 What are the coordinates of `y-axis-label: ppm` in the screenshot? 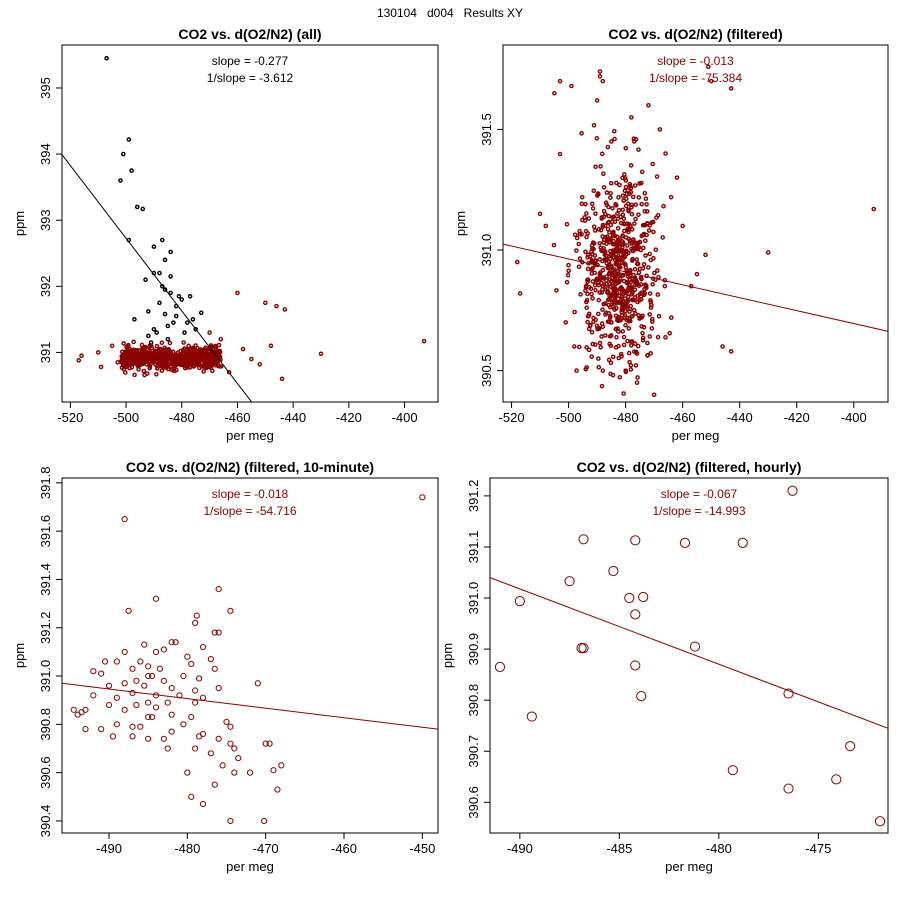 It's located at (447, 655).